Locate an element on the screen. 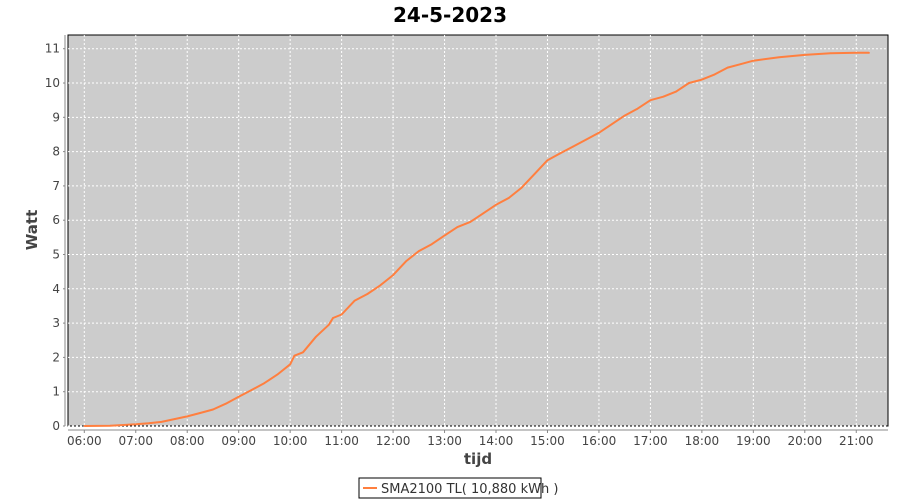 The height and width of the screenshot is (504, 900). x-tick-label: 10:00 is located at coordinates (290, 441).